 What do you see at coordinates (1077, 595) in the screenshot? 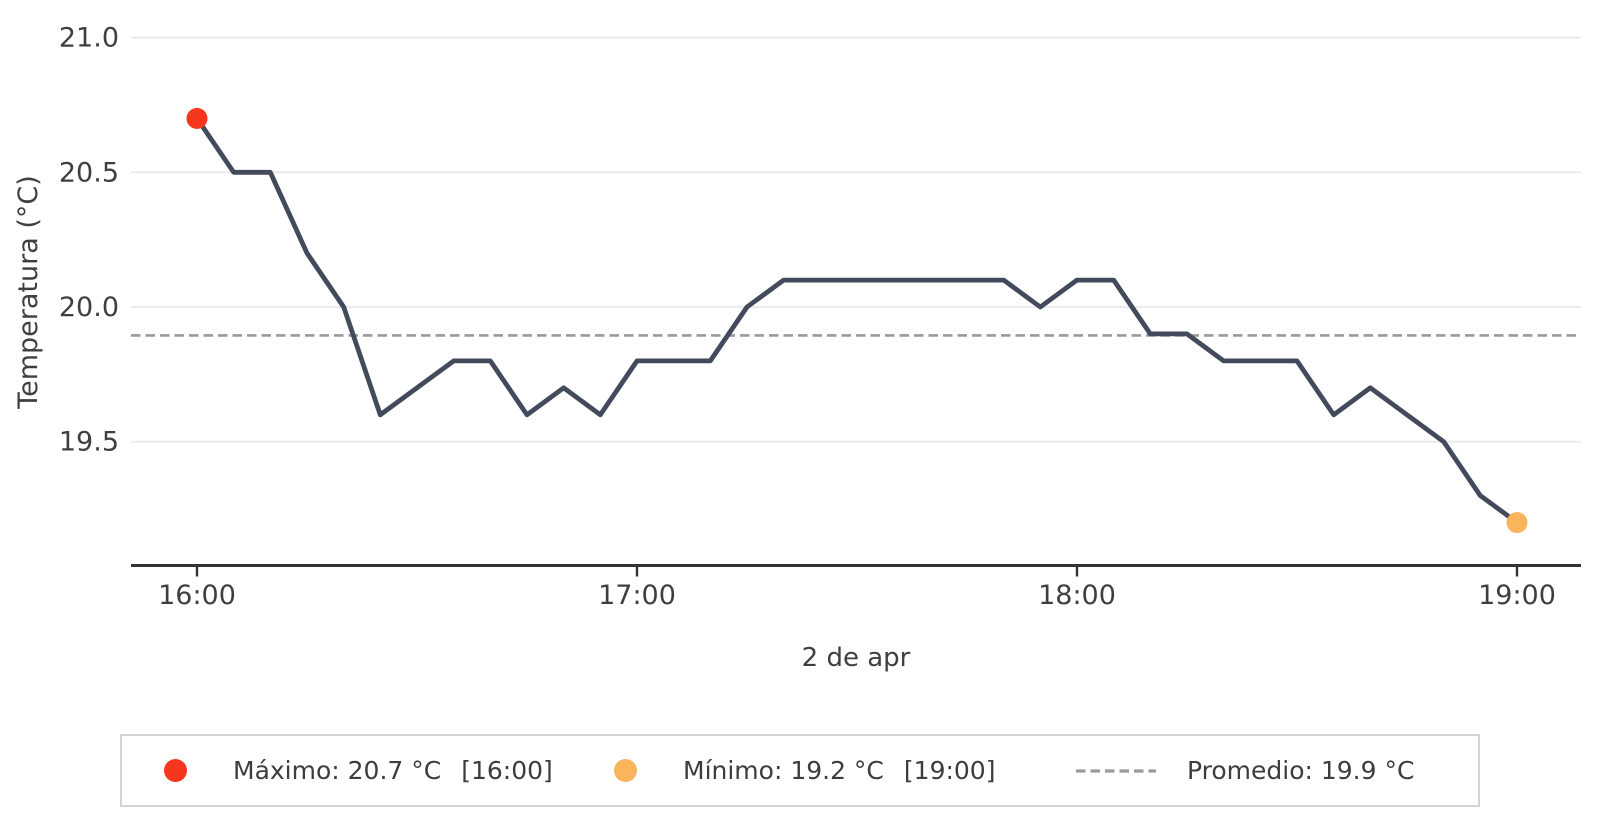
I see `x-tick-label: 18:00` at bounding box center [1077, 595].